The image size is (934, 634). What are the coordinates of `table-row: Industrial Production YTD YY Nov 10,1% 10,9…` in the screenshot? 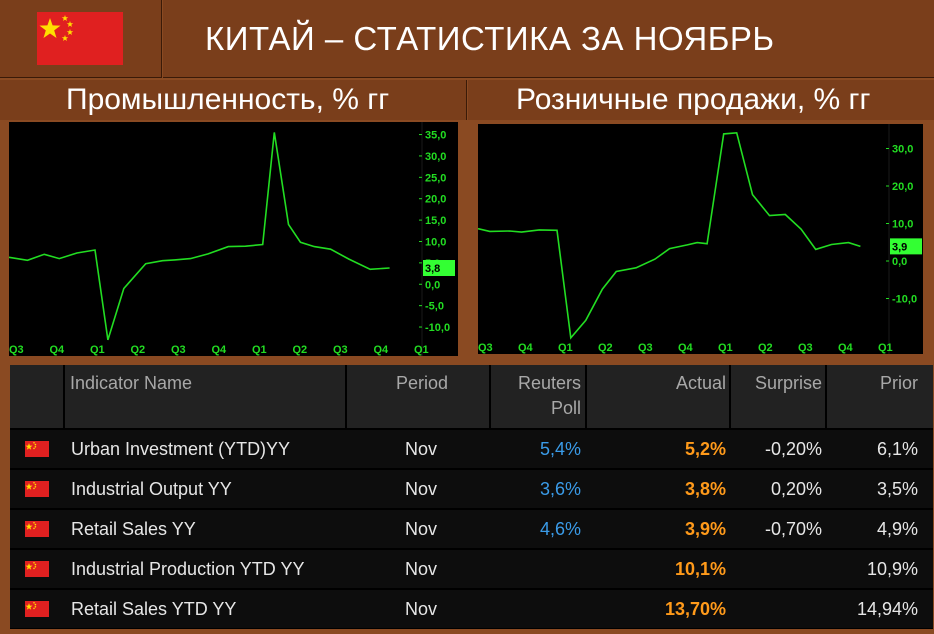 It's located at (471, 569).